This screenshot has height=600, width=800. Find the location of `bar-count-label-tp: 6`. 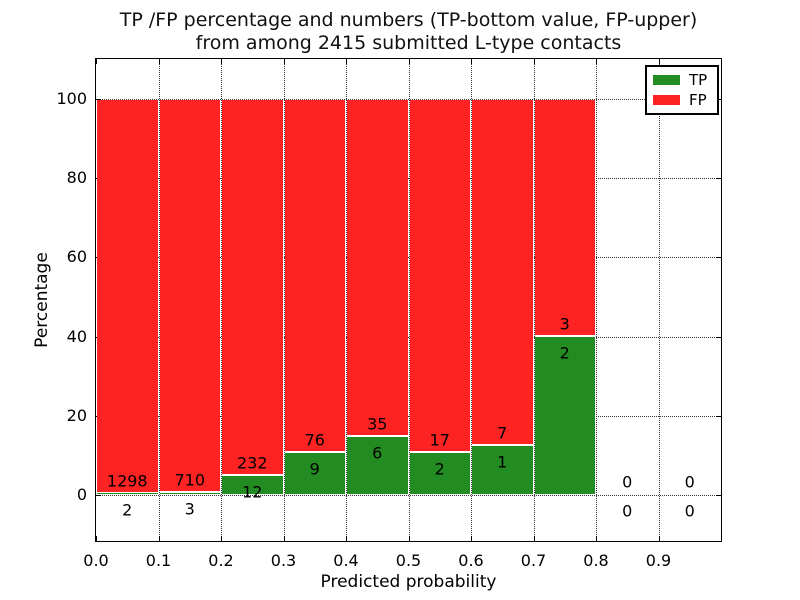

bar-count-label-tp: 6 is located at coordinates (377, 453).